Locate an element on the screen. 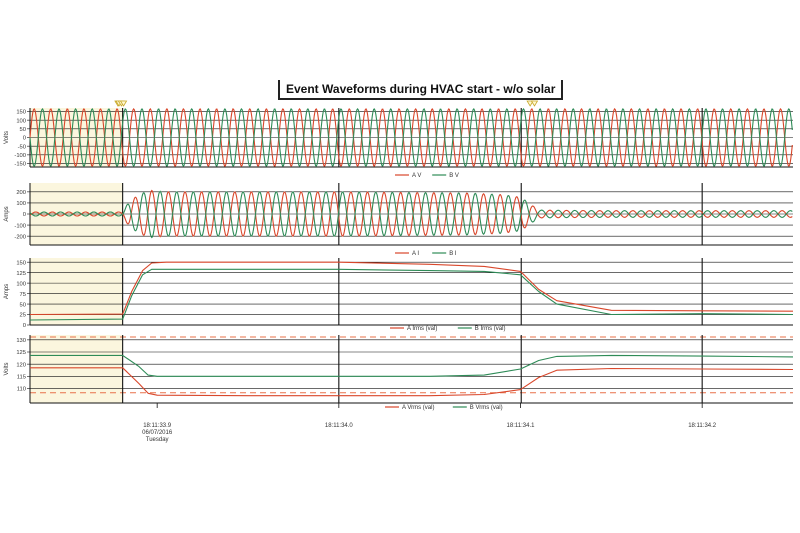 The height and width of the screenshot is (533, 800). series-b-v is located at coordinates (411, 137).